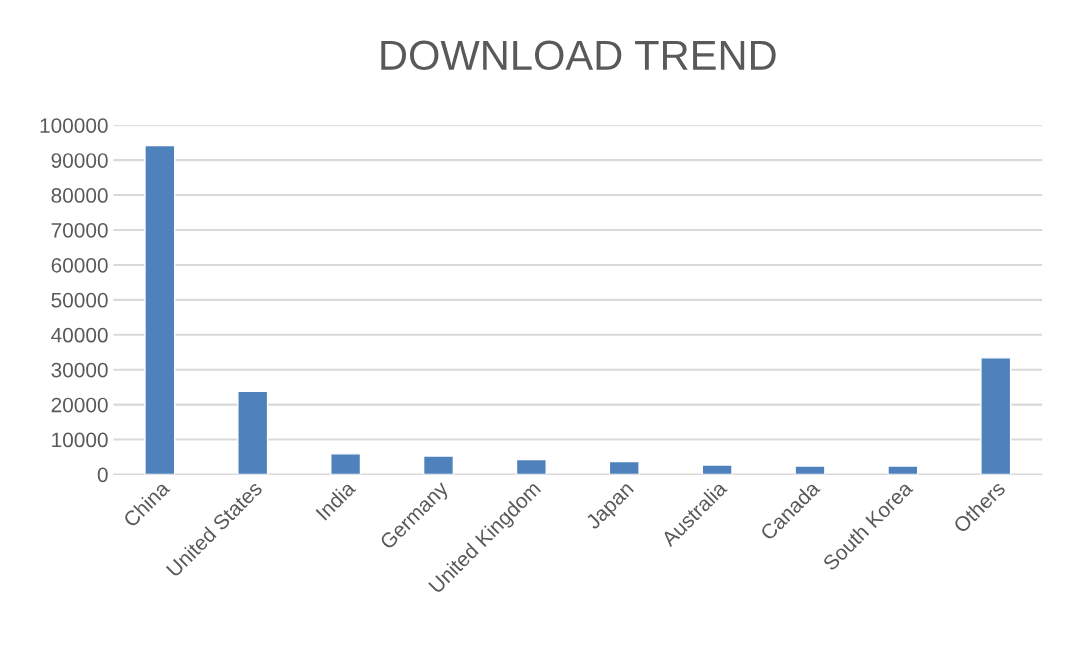 The image size is (1080, 659). What do you see at coordinates (74, 125) in the screenshot?
I see `y-tick-label: 100000` at bounding box center [74, 125].